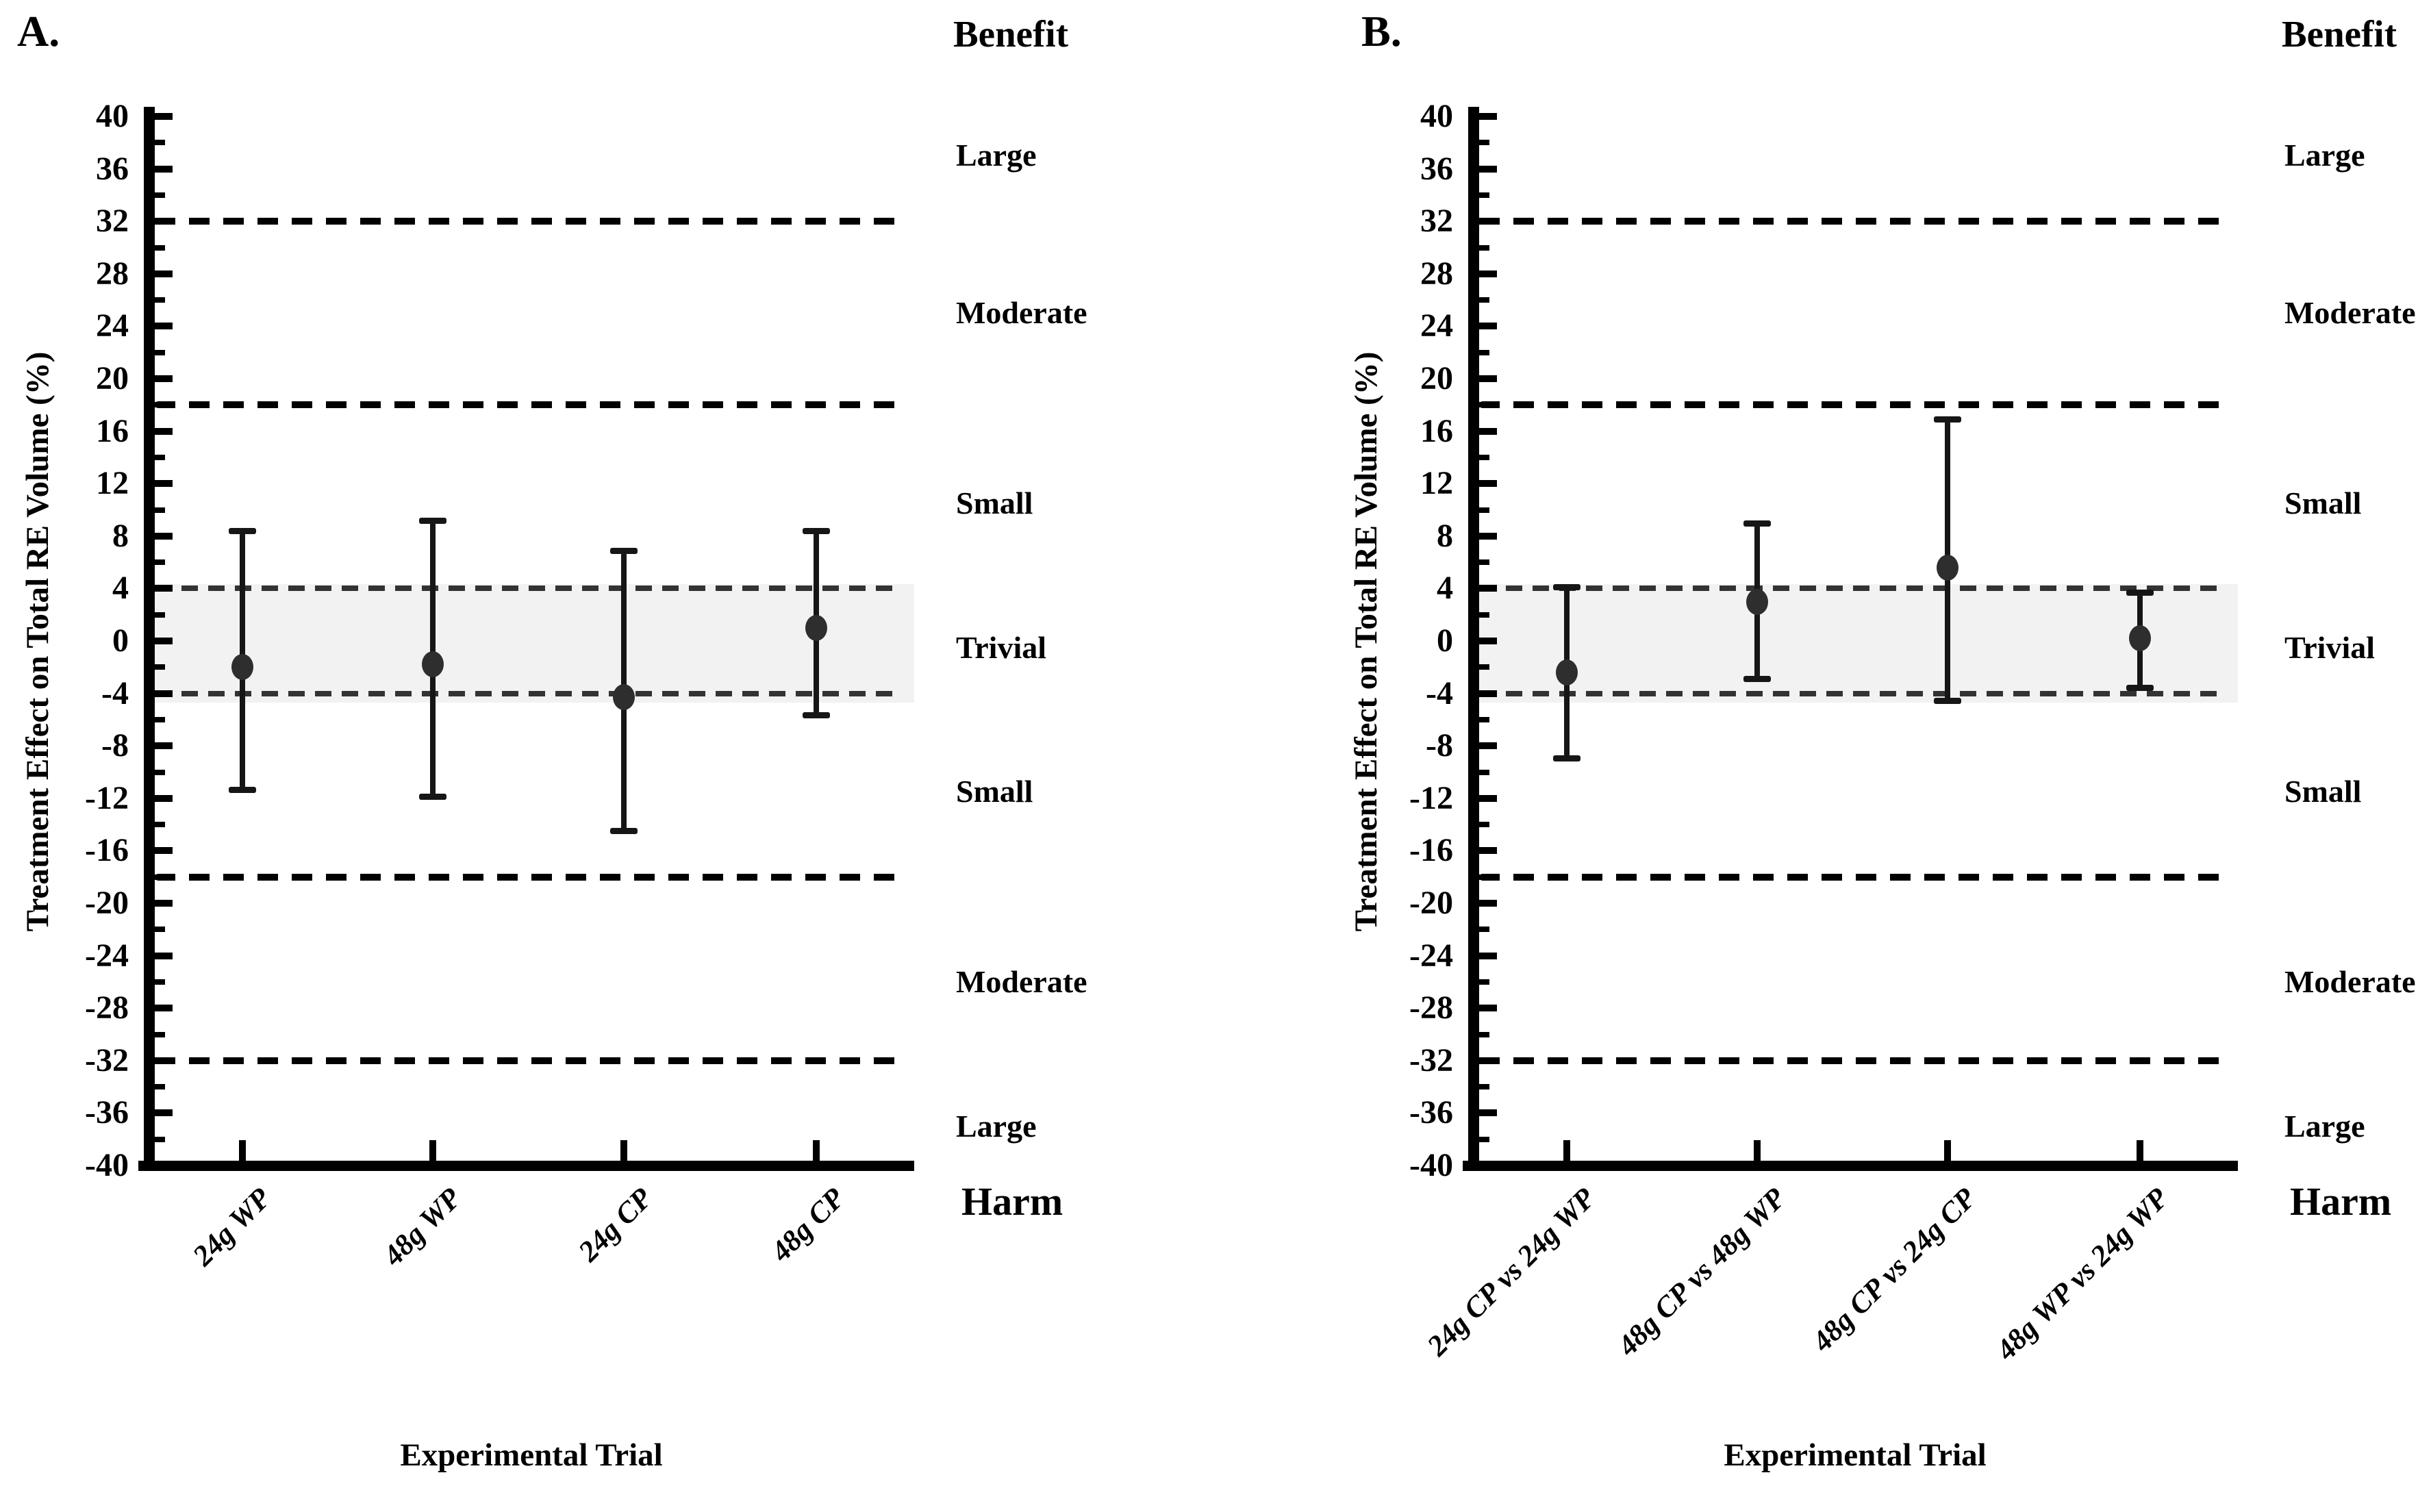  I want to click on y-tick-label: 0, so click(1445, 640).